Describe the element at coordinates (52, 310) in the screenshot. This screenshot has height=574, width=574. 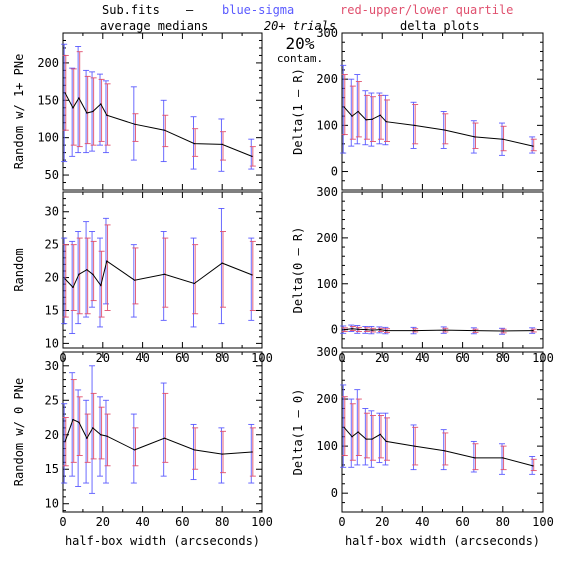
I see `y-tick-label: 15` at that location.